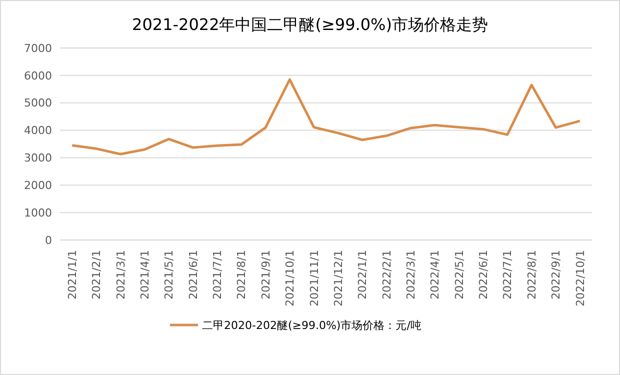 The width and height of the screenshot is (620, 375). Describe the element at coordinates (265, 275) in the screenshot. I see `x-tick-label: 2021/9/1` at that location.